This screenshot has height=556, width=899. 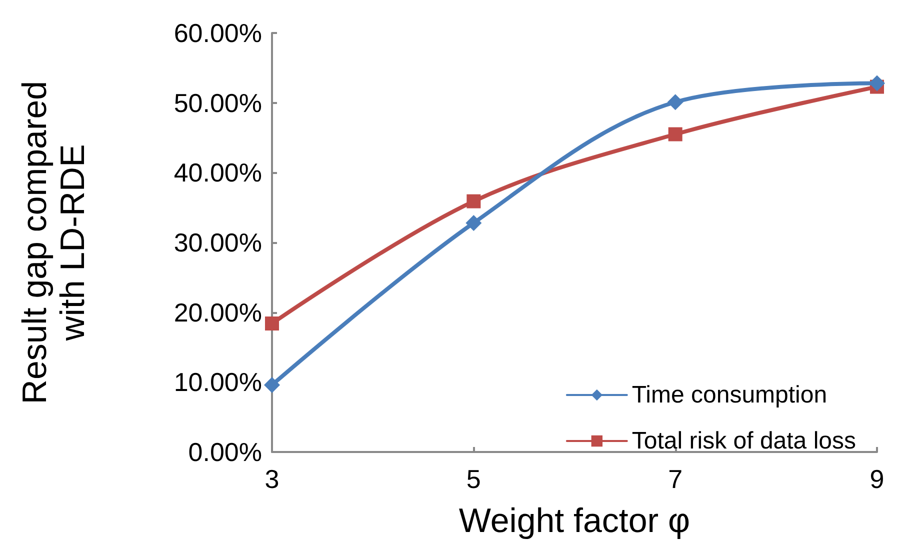 I want to click on y-tick-label: 50.00%, so click(x=218, y=103).